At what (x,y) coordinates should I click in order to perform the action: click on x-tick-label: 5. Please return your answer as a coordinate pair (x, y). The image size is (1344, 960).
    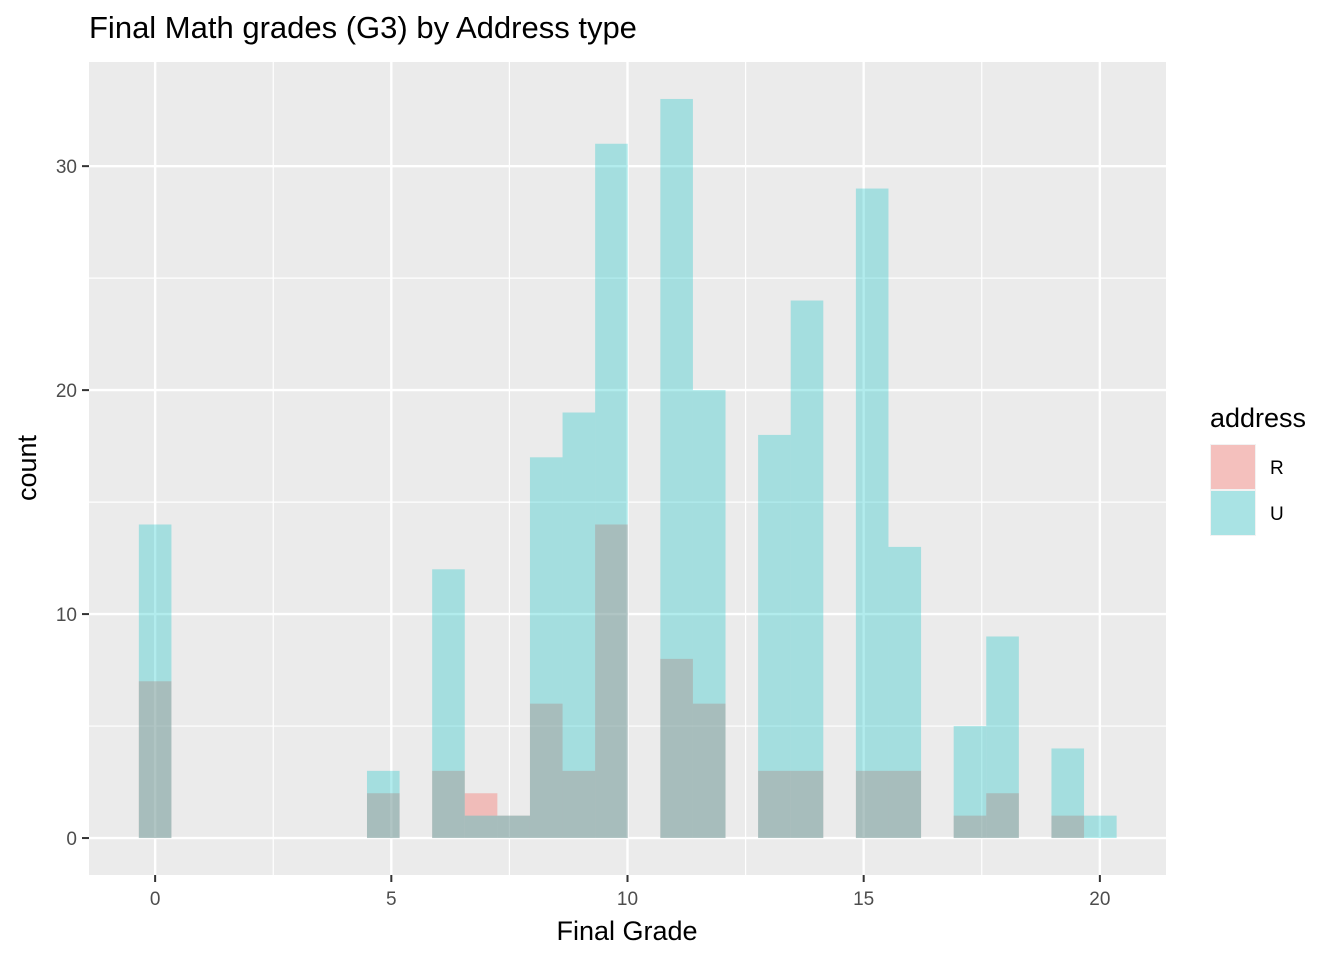
    Looking at the image, I should click on (391, 899).